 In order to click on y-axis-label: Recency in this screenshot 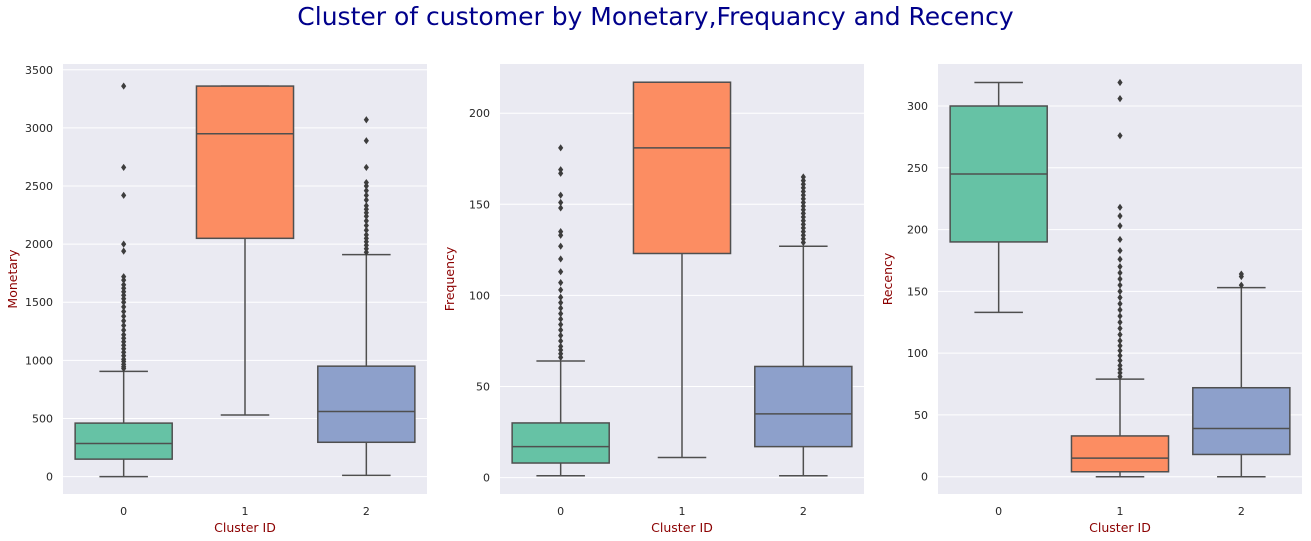, I will do `click(887, 278)`.